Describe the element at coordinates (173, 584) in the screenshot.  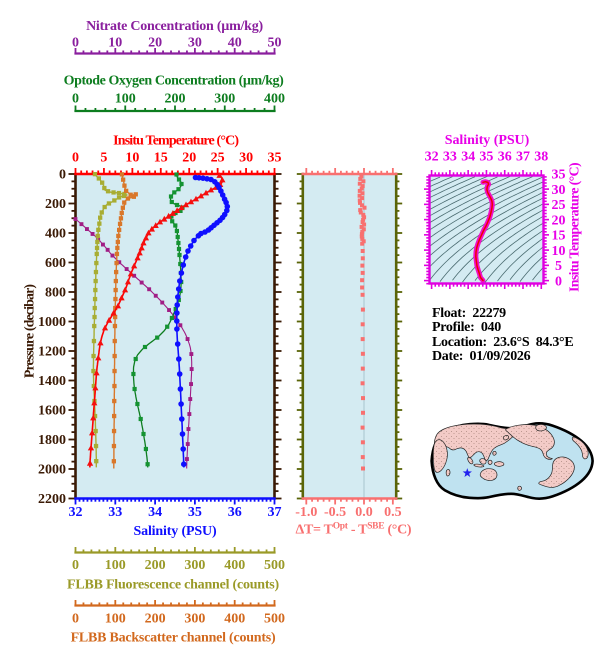
I see `svg-text:FLBB Fluorescence channel (cou: FLBB Fluorescence channel (counts)` at that location.